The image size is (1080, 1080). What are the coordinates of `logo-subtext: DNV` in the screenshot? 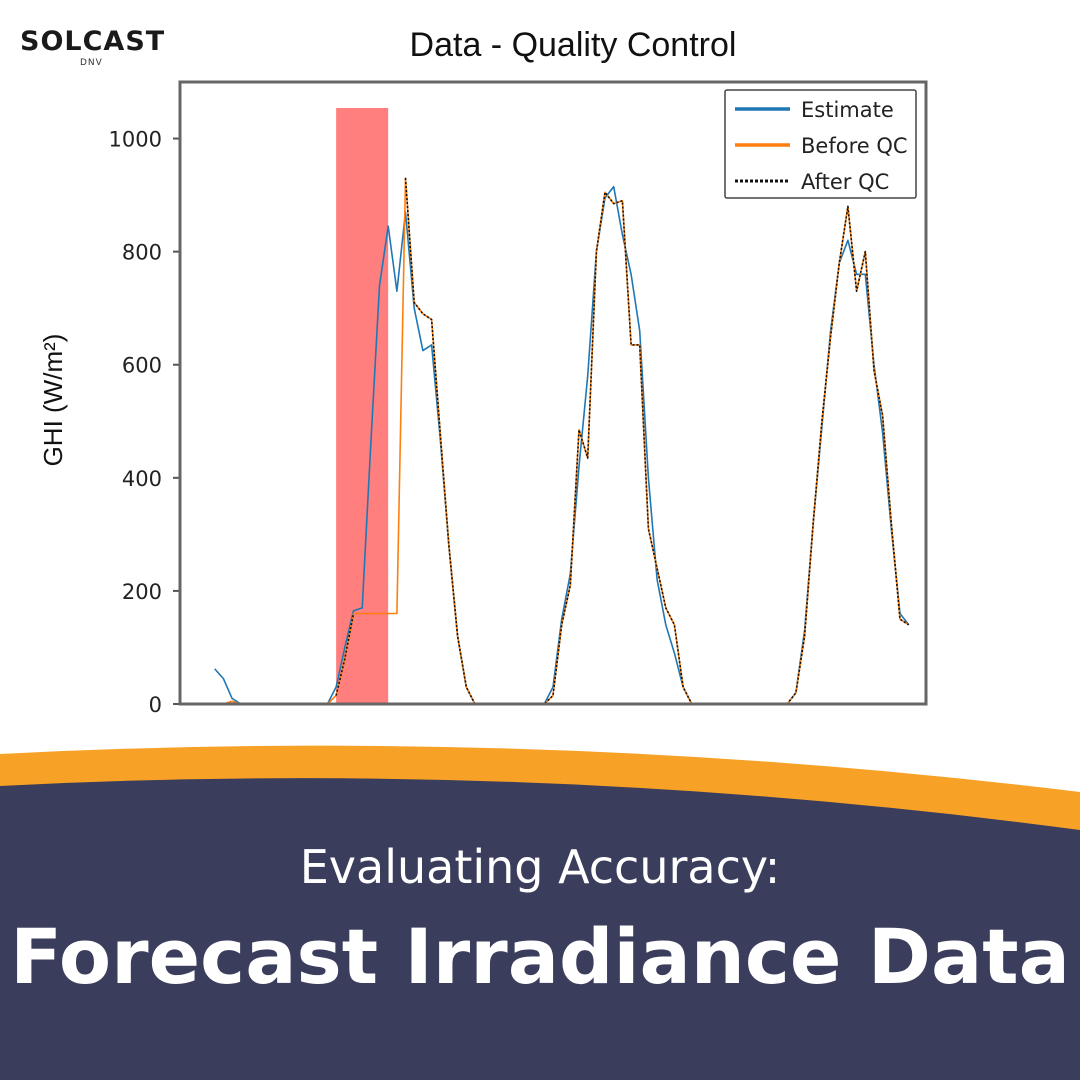 It's located at (91, 63).